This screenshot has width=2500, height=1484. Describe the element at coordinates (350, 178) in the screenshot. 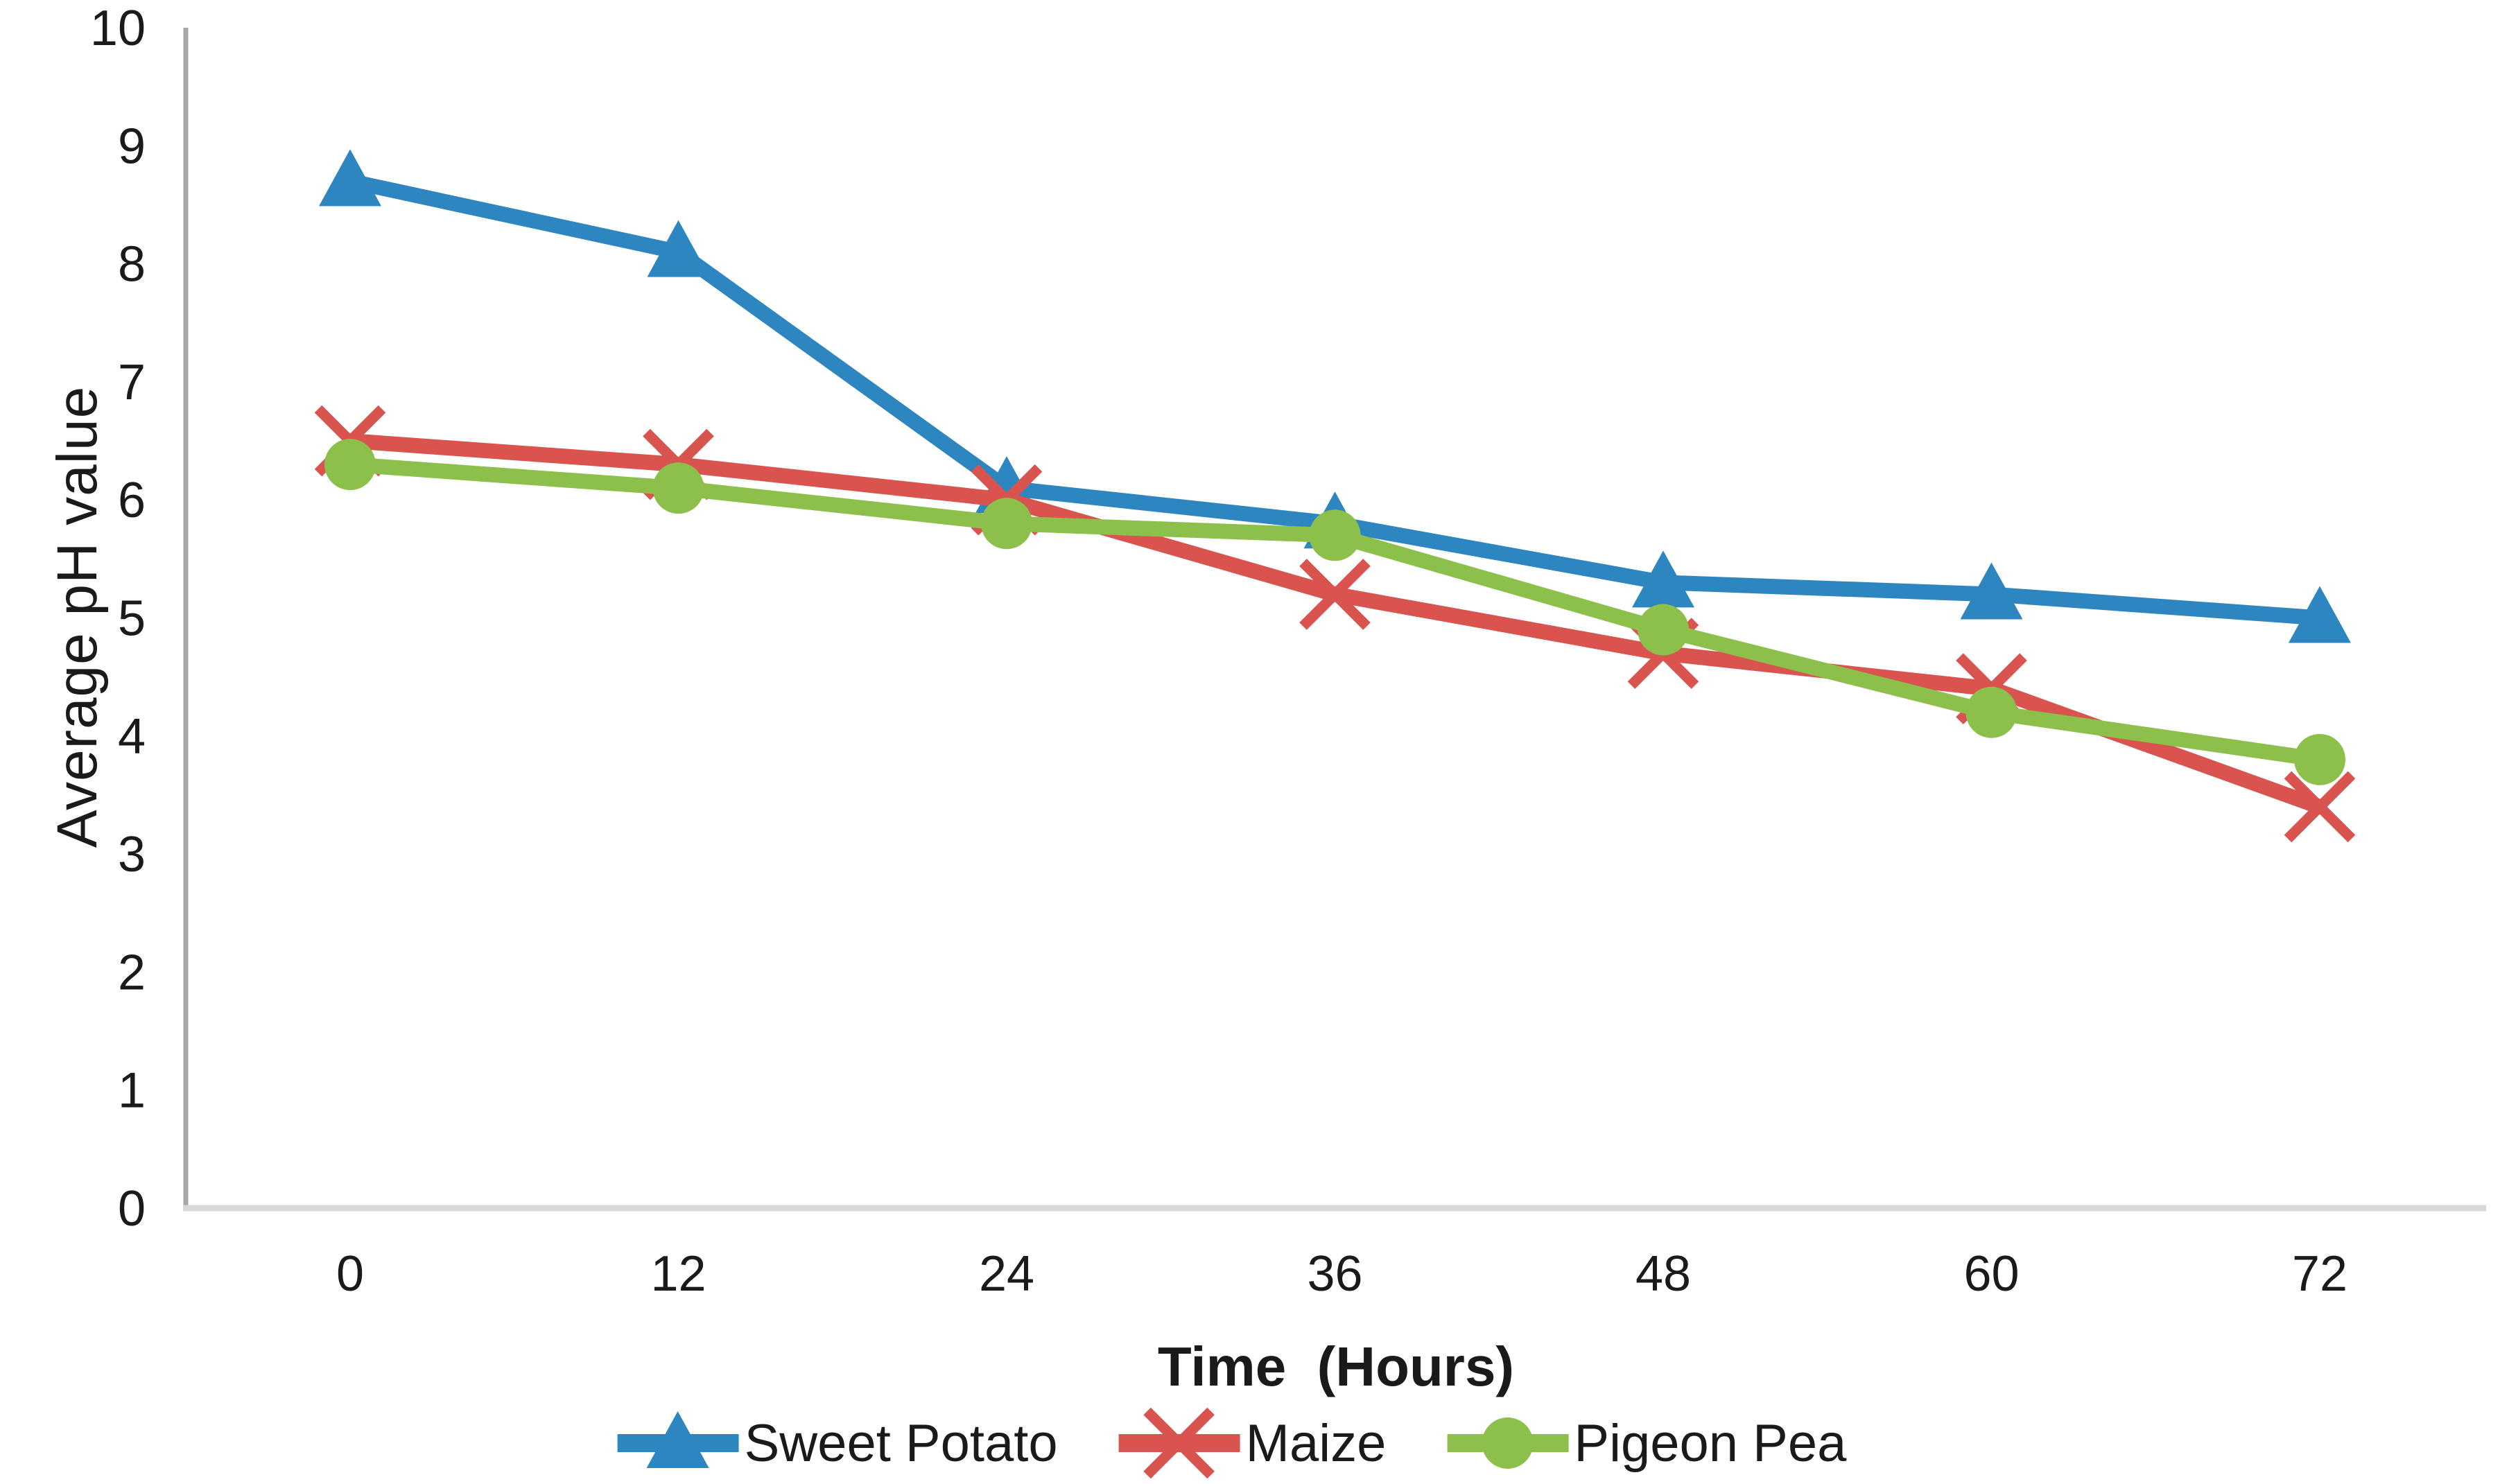

I see `marker-sweet-potato-0h` at that location.